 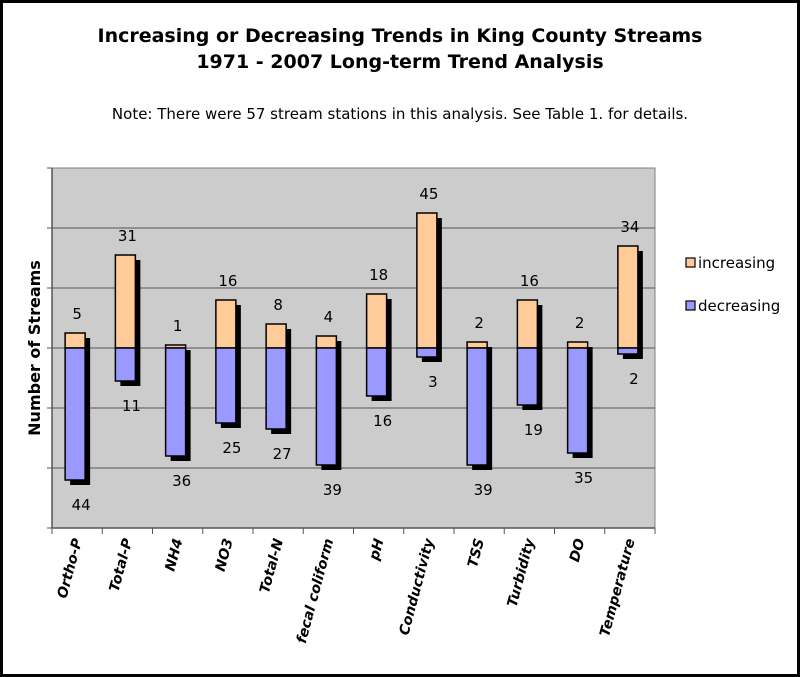 I want to click on x-tick-label: NH4, so click(x=174, y=555).